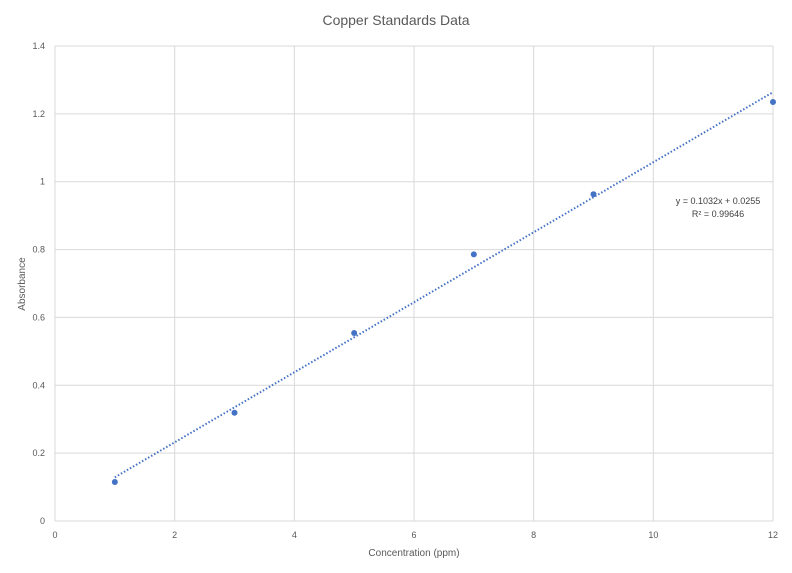 The image size is (792, 573). I want to click on x-tick-label: 4, so click(294, 535).